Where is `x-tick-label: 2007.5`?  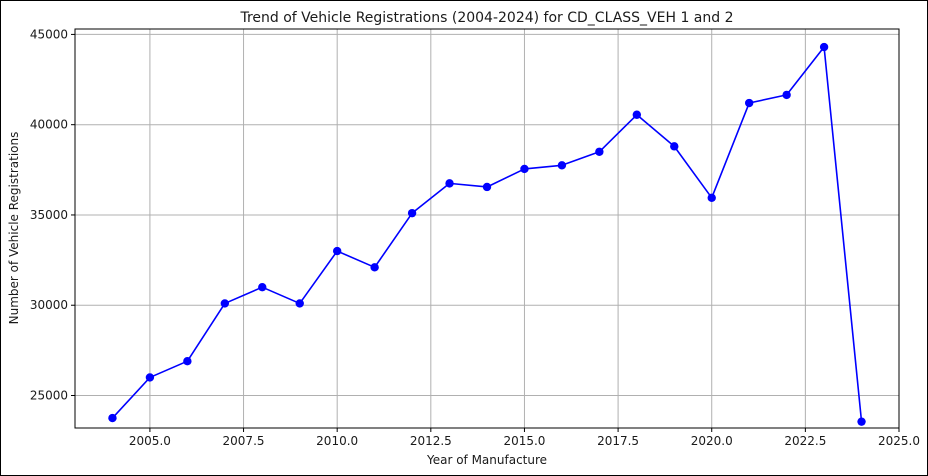
x-tick-label: 2007.5 is located at coordinates (244, 441).